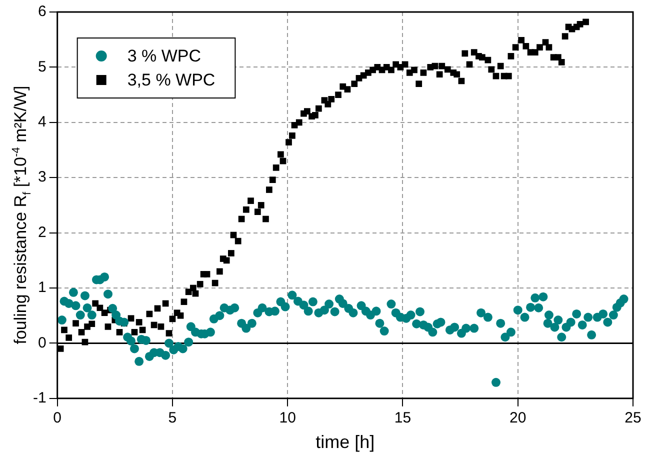  Describe the element at coordinates (42, 11) in the screenshot. I see `y-tick-label: 6` at that location.